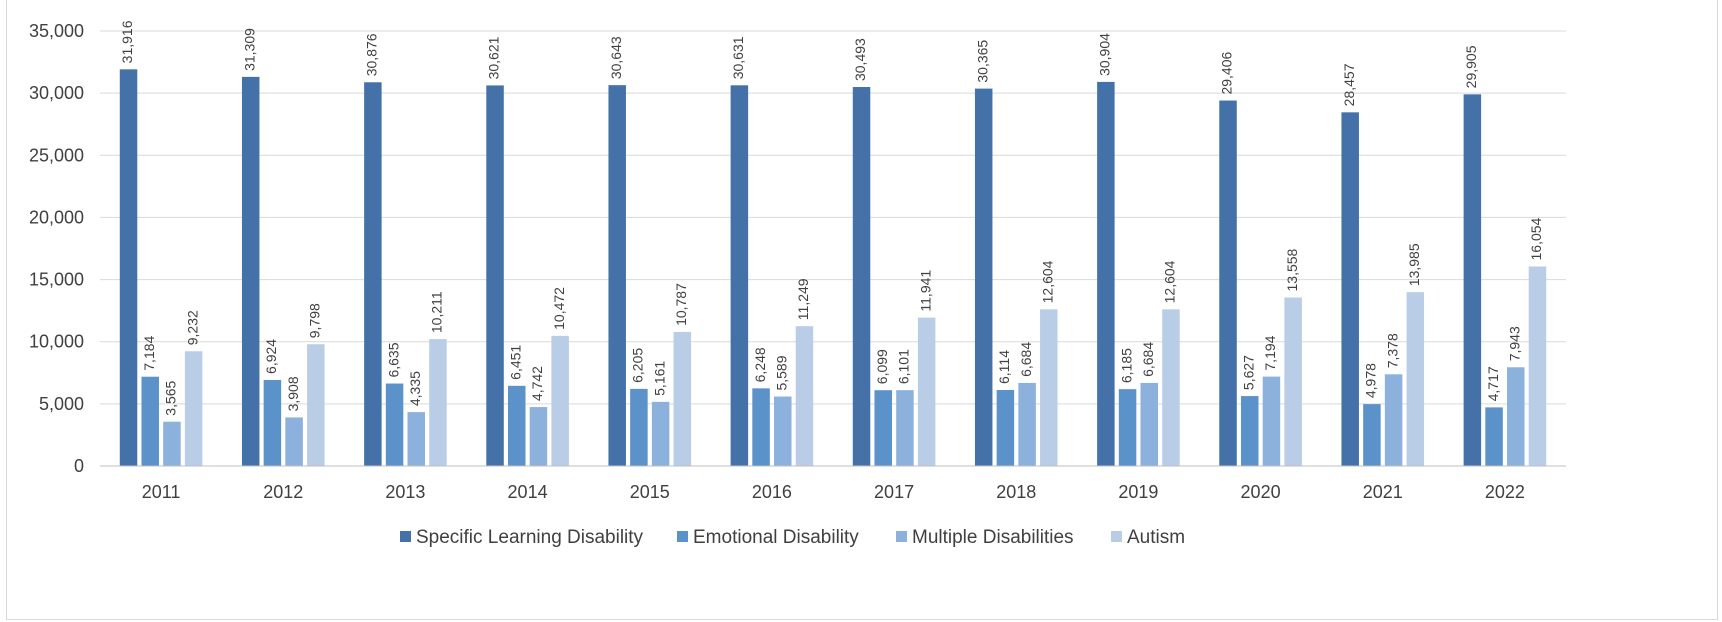  What do you see at coordinates (393, 359) in the screenshot?
I see `data-label: 6,635` at bounding box center [393, 359].